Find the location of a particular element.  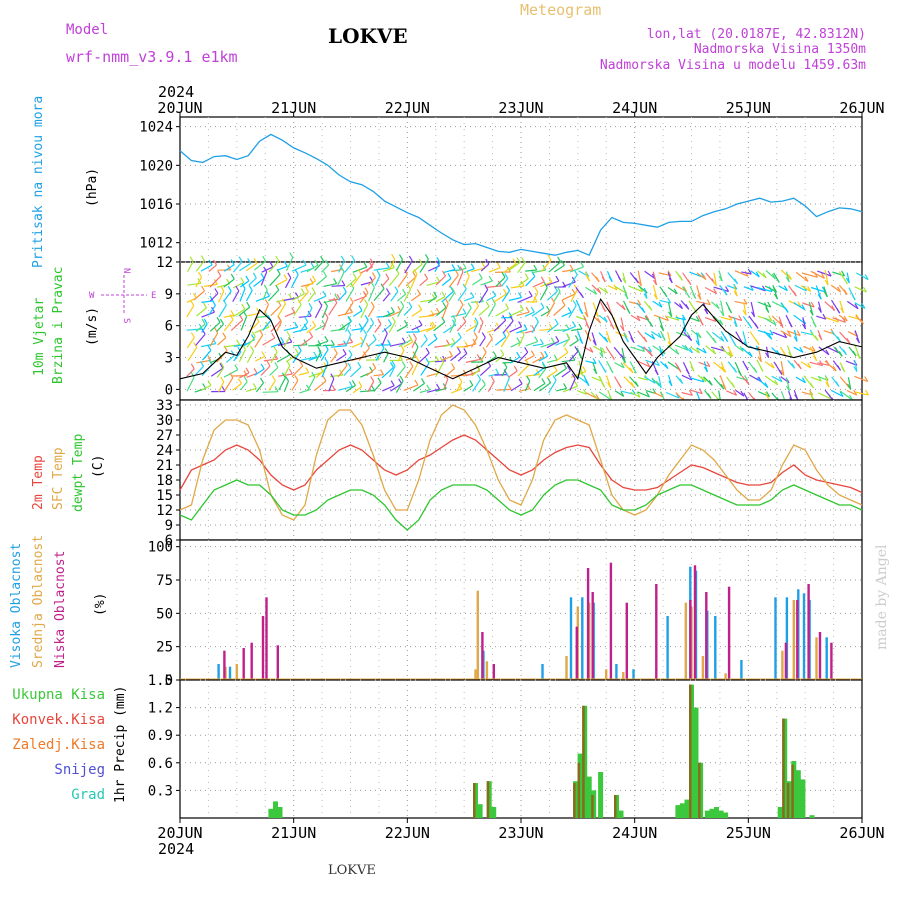

day-label-bottom: 26JUN is located at coordinates (861, 833).